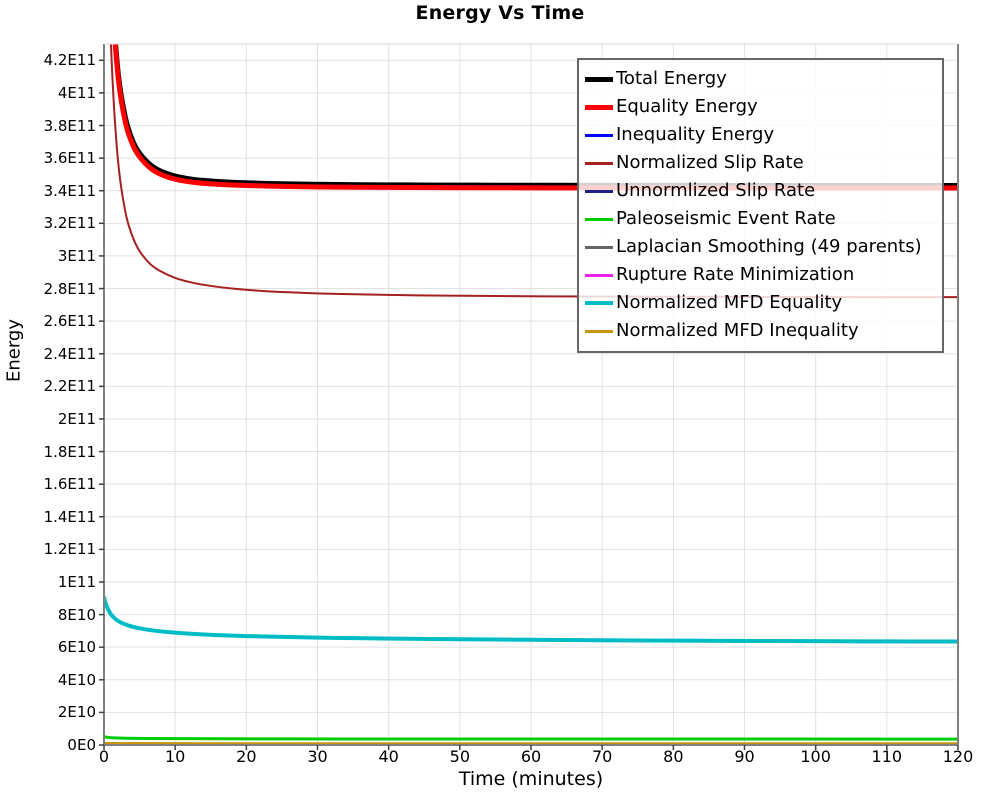 Image resolution: width=1000 pixels, height=800 pixels. I want to click on legend-item: Total Energy, so click(760, 79).